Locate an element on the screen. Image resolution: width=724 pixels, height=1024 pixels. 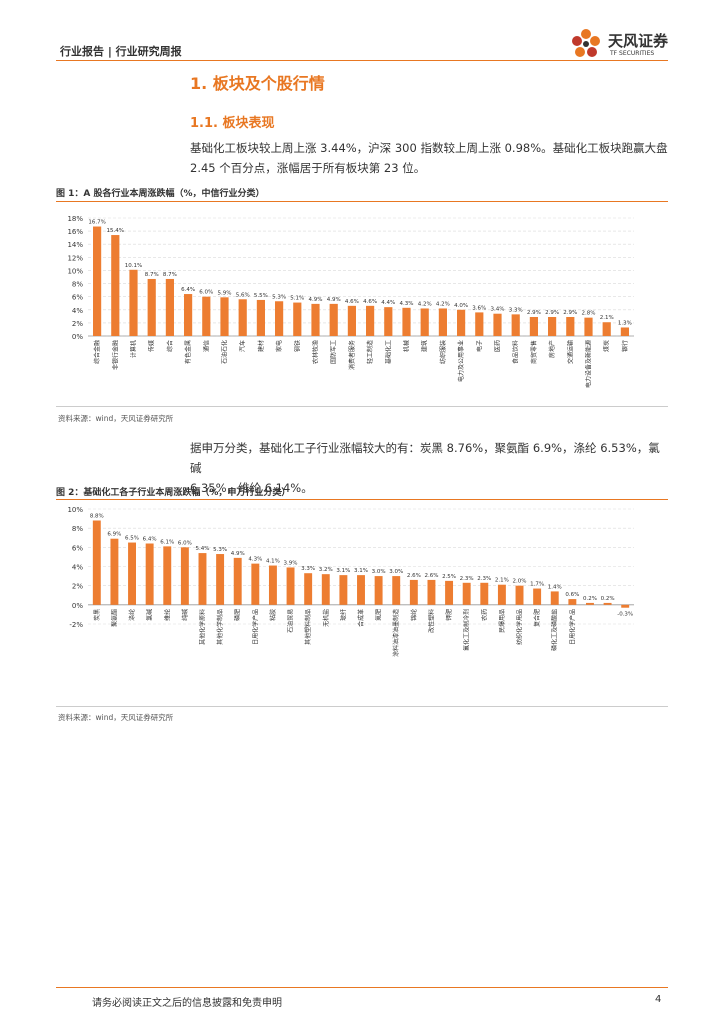
figure-2-bottom-rule is located at coordinates (362, 706).